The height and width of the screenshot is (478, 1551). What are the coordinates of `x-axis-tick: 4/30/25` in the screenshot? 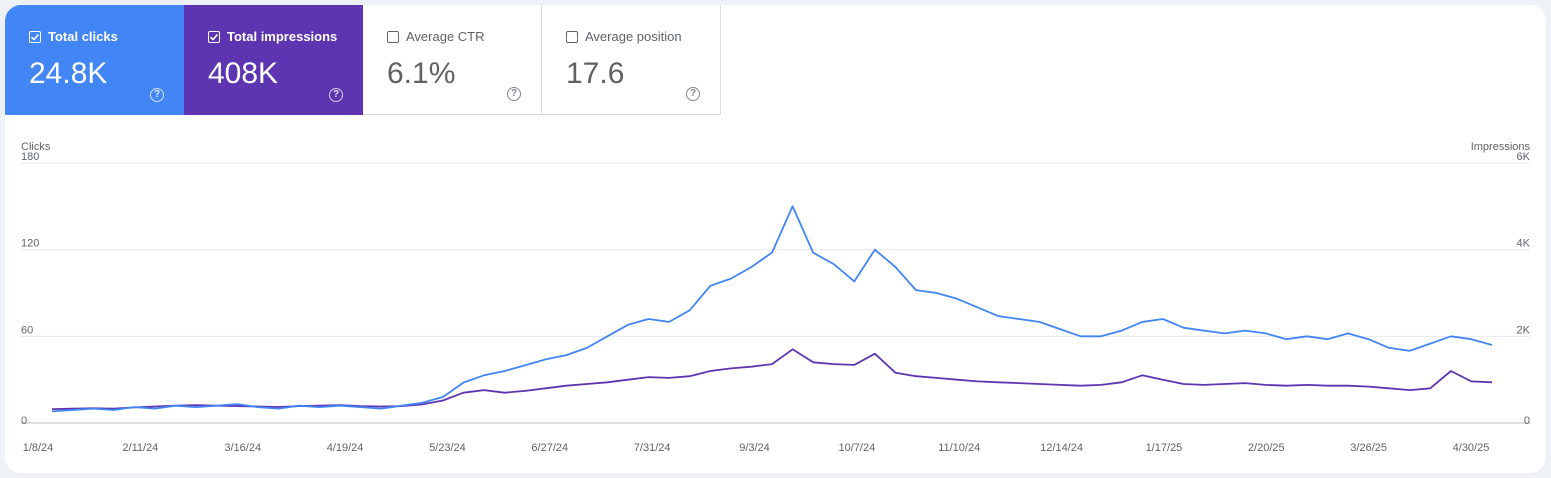 It's located at (1471, 448).